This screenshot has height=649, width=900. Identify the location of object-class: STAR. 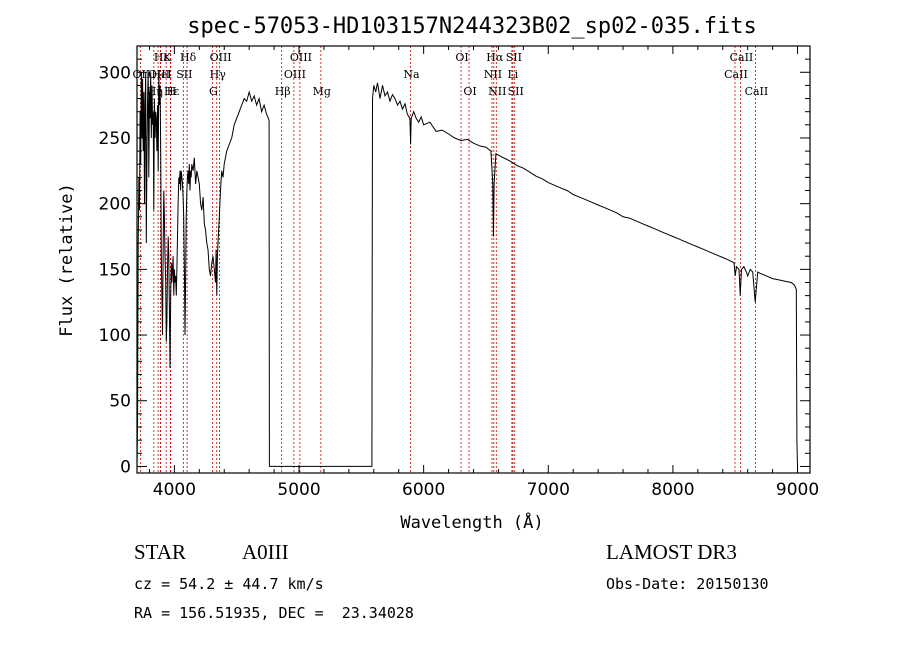
(160, 552).